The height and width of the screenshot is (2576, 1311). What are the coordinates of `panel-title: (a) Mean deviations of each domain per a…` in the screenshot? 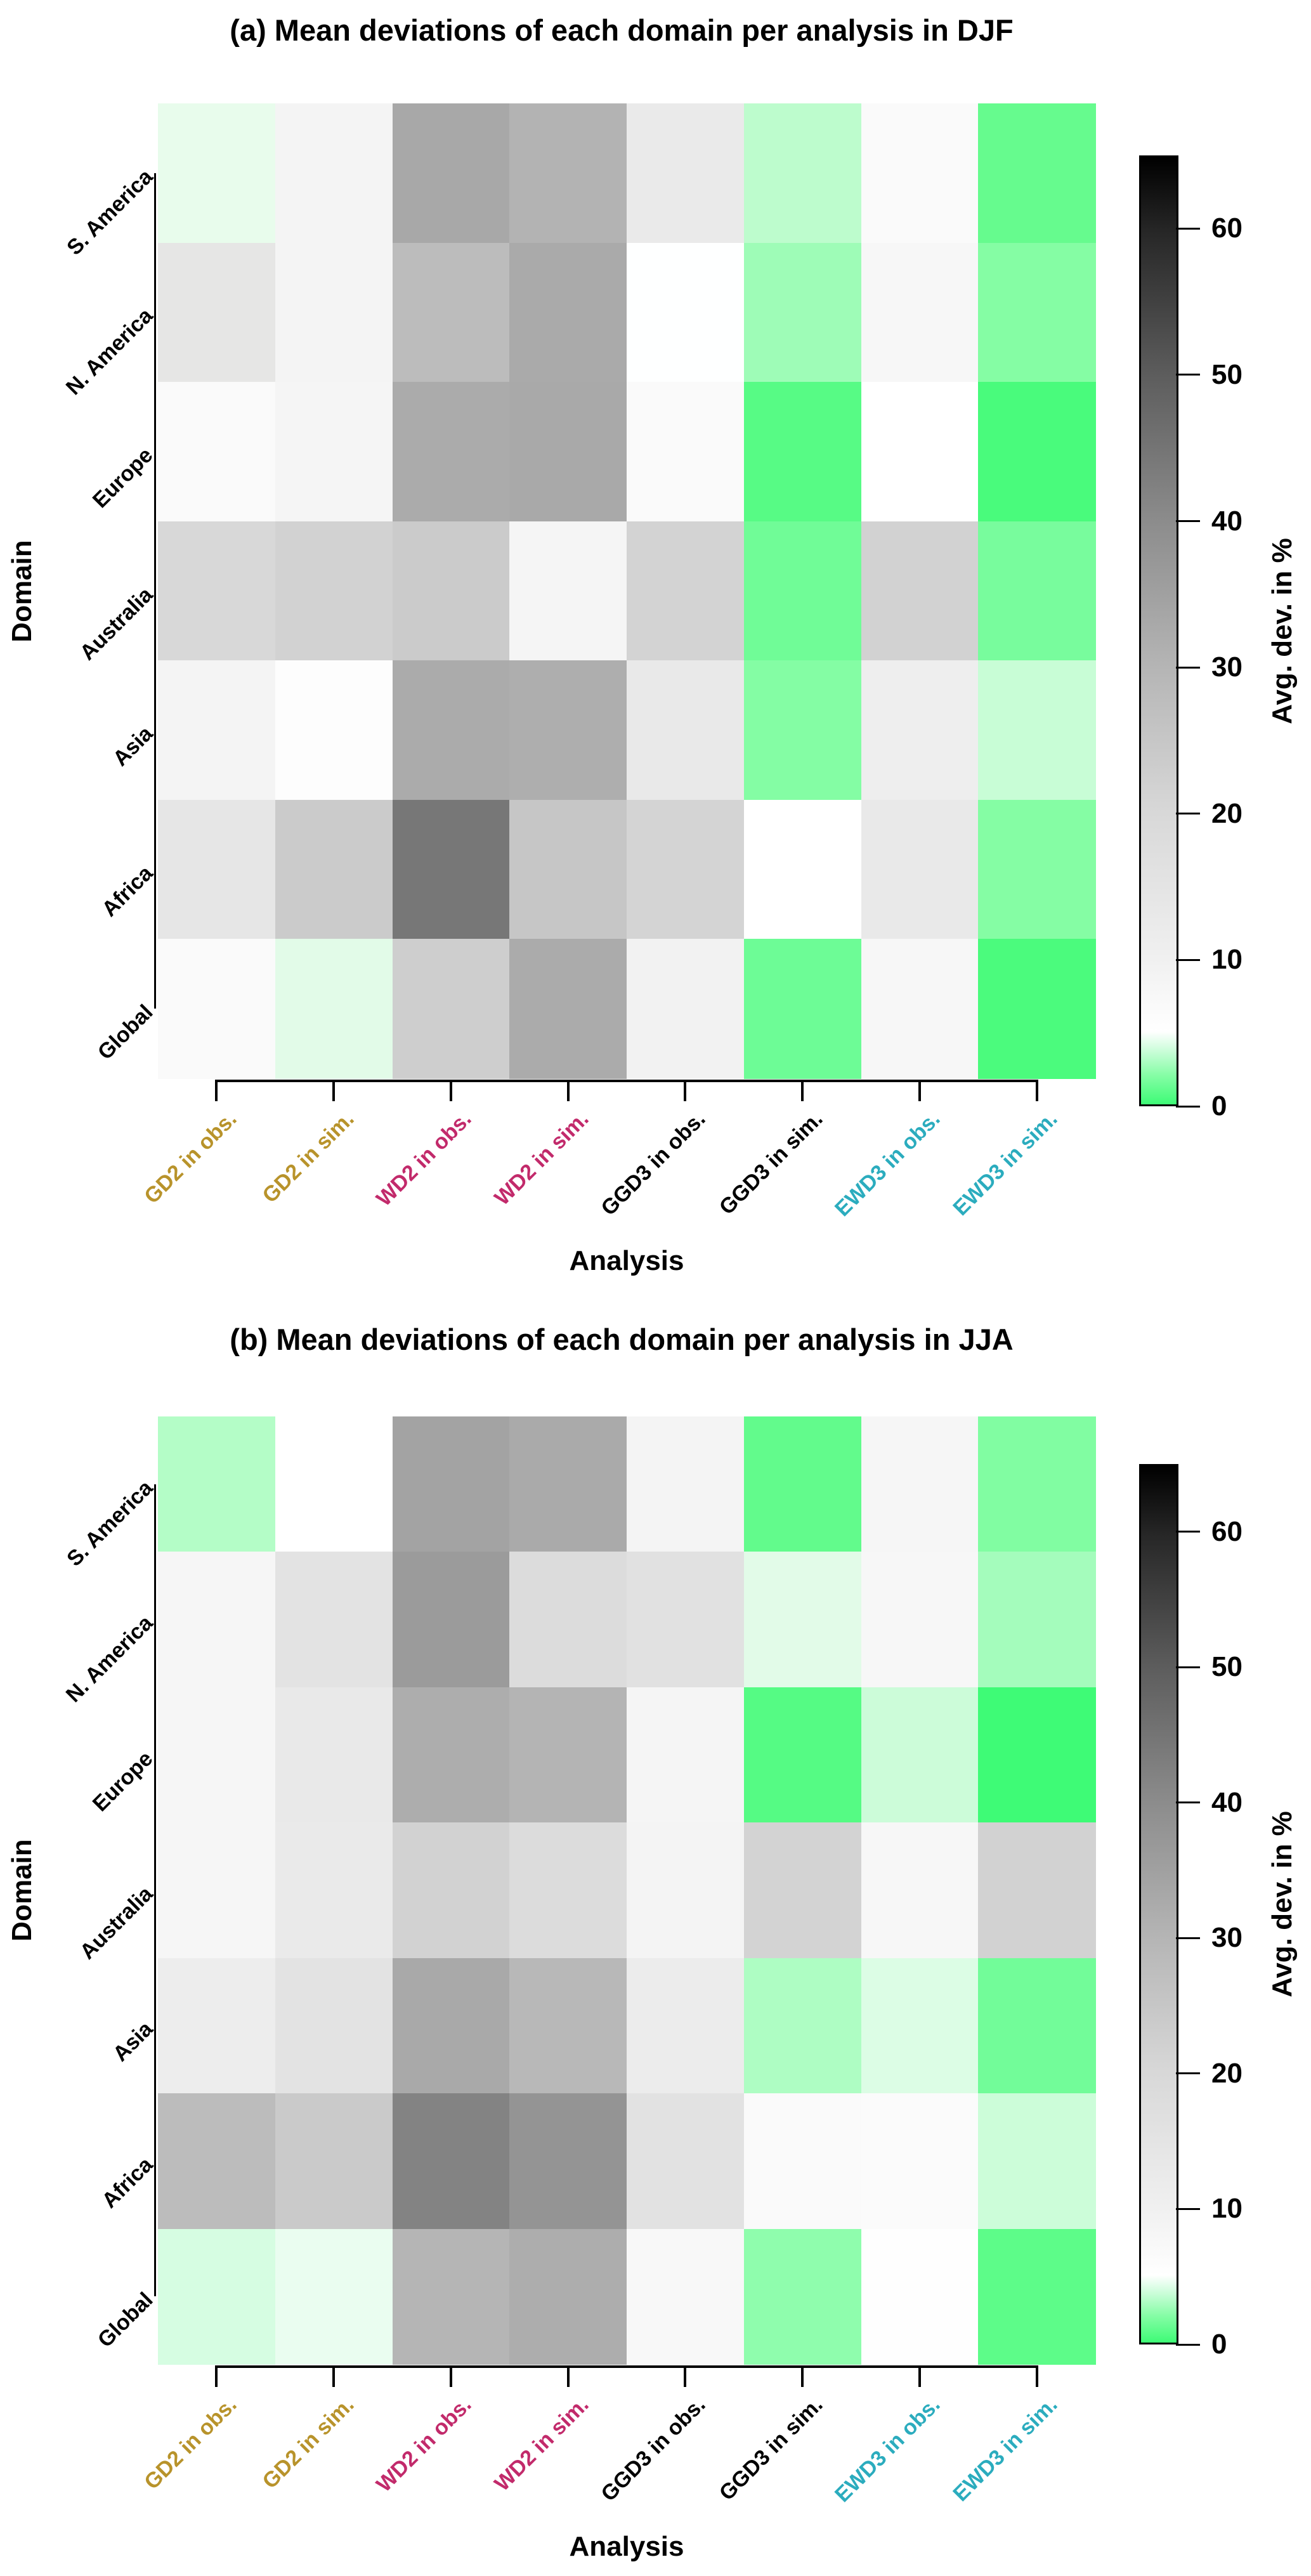 It's located at (622, 30).